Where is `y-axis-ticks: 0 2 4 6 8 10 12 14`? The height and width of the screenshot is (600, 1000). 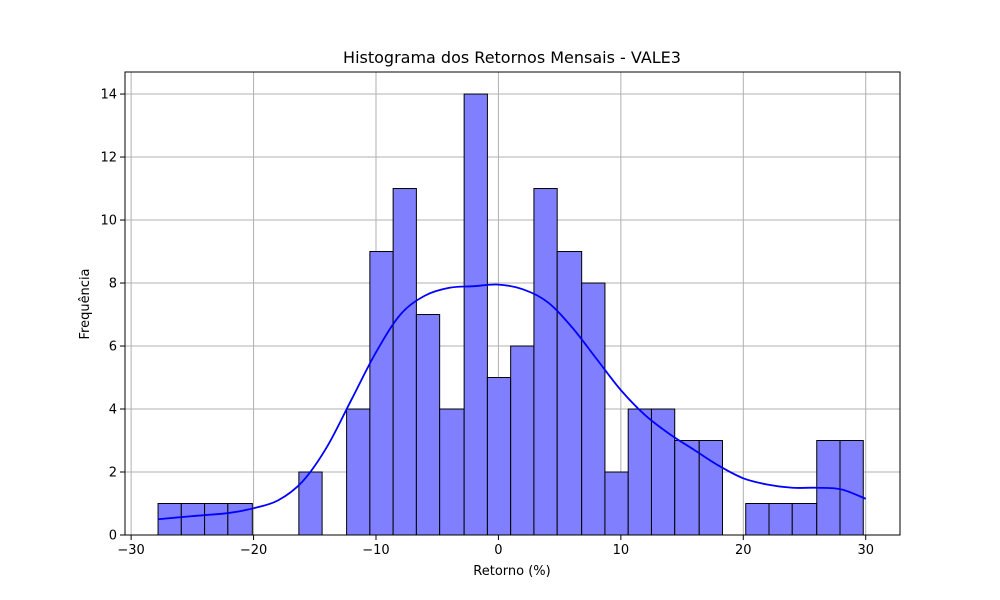
y-axis-ticks: 0 2 4 6 8 10 12 14 is located at coordinates (112, 316).